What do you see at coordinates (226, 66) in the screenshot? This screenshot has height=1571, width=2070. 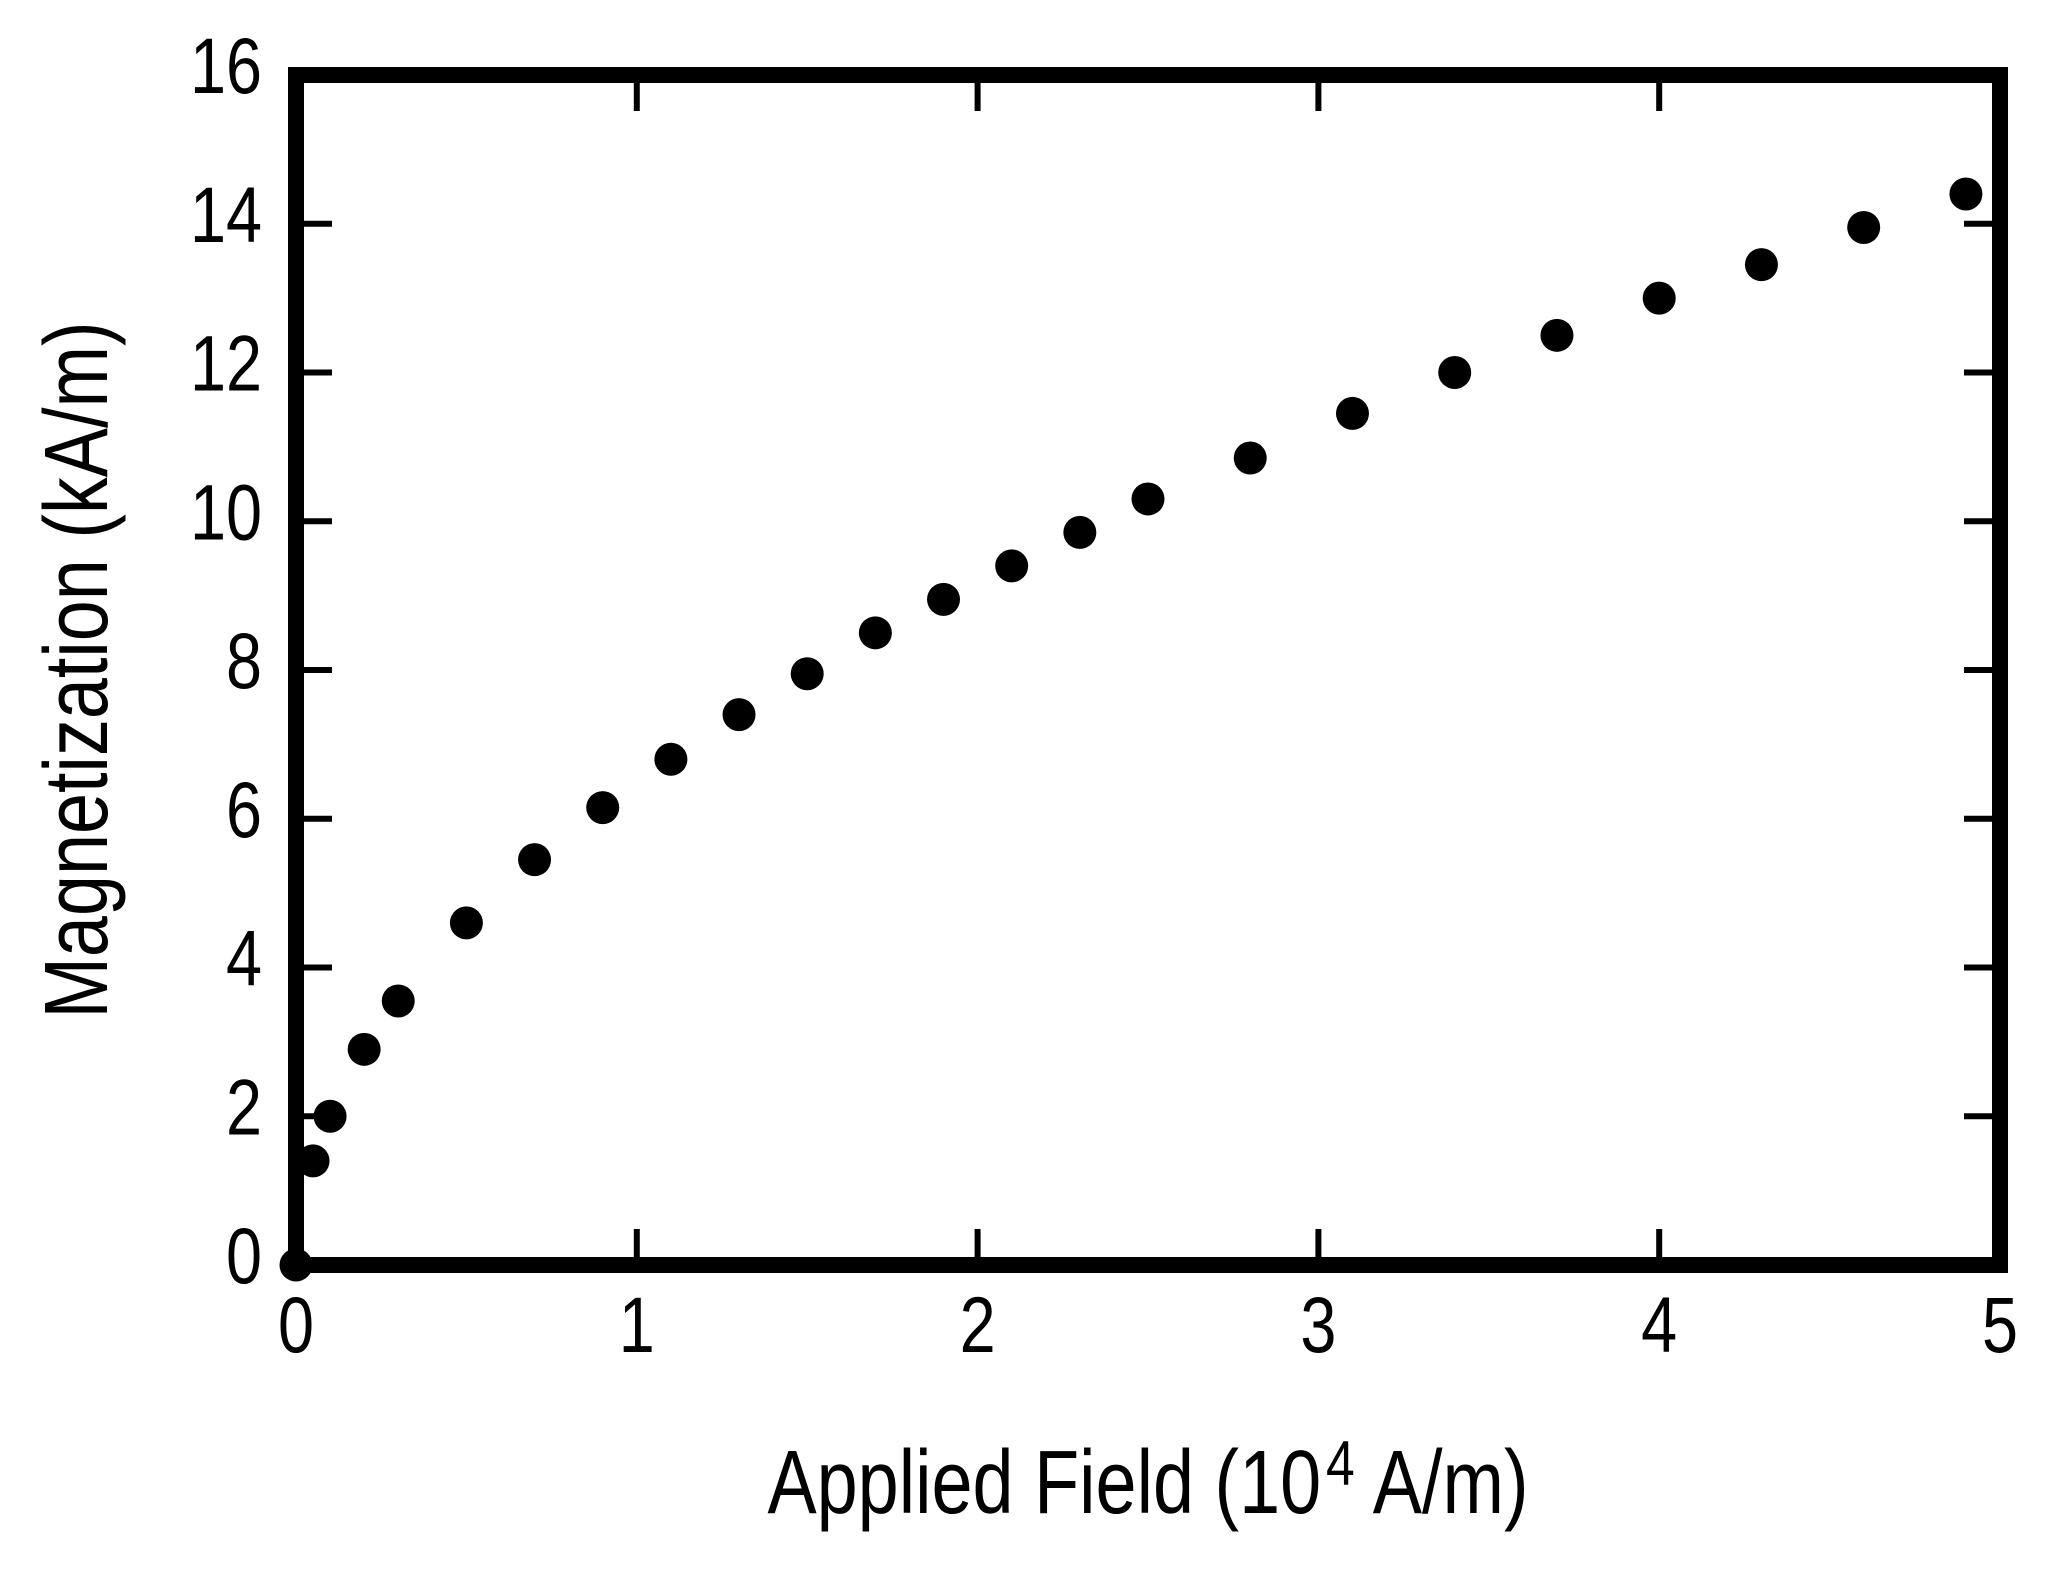 I see `y-tick-label: 16` at bounding box center [226, 66].